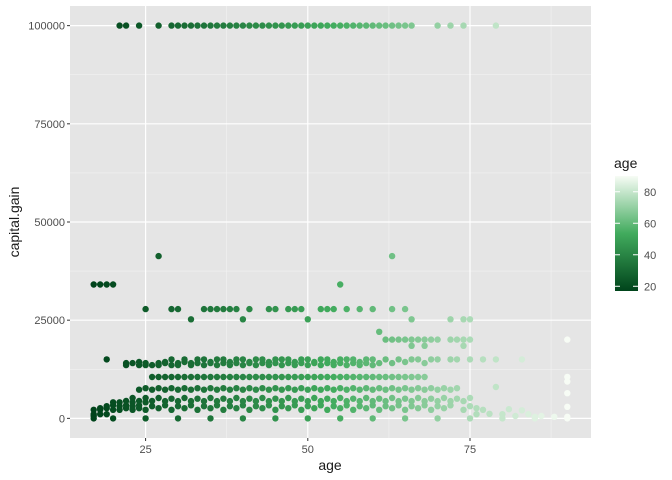 This screenshot has height=480, width=672. Describe the element at coordinates (650, 193) in the screenshot. I see `legend-break-label: 80` at that location.